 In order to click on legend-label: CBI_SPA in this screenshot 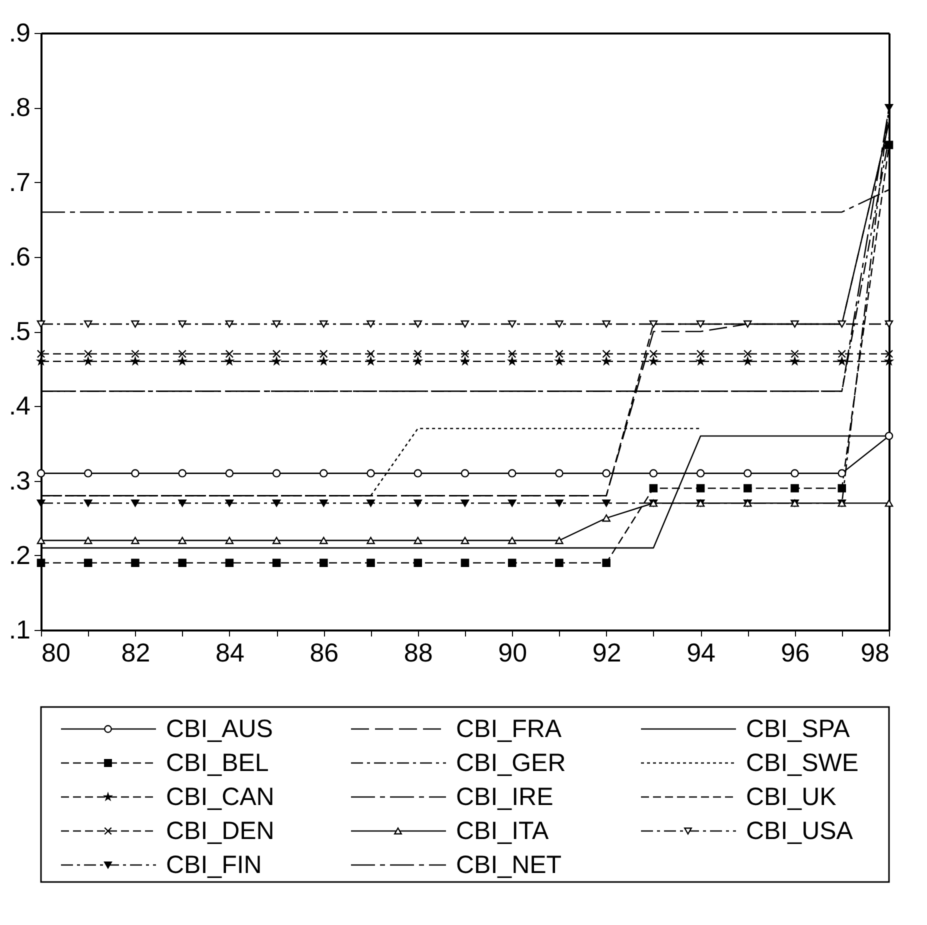, I will do `click(798, 729)`.